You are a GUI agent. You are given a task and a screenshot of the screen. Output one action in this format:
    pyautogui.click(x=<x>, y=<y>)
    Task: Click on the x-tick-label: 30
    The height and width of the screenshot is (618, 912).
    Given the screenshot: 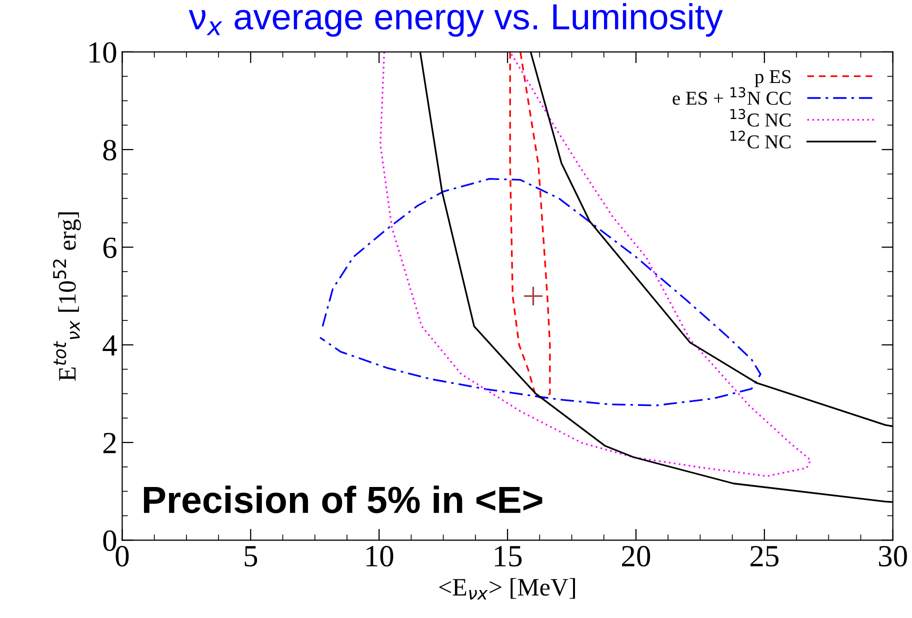 What is the action you would take?
    pyautogui.click(x=893, y=556)
    